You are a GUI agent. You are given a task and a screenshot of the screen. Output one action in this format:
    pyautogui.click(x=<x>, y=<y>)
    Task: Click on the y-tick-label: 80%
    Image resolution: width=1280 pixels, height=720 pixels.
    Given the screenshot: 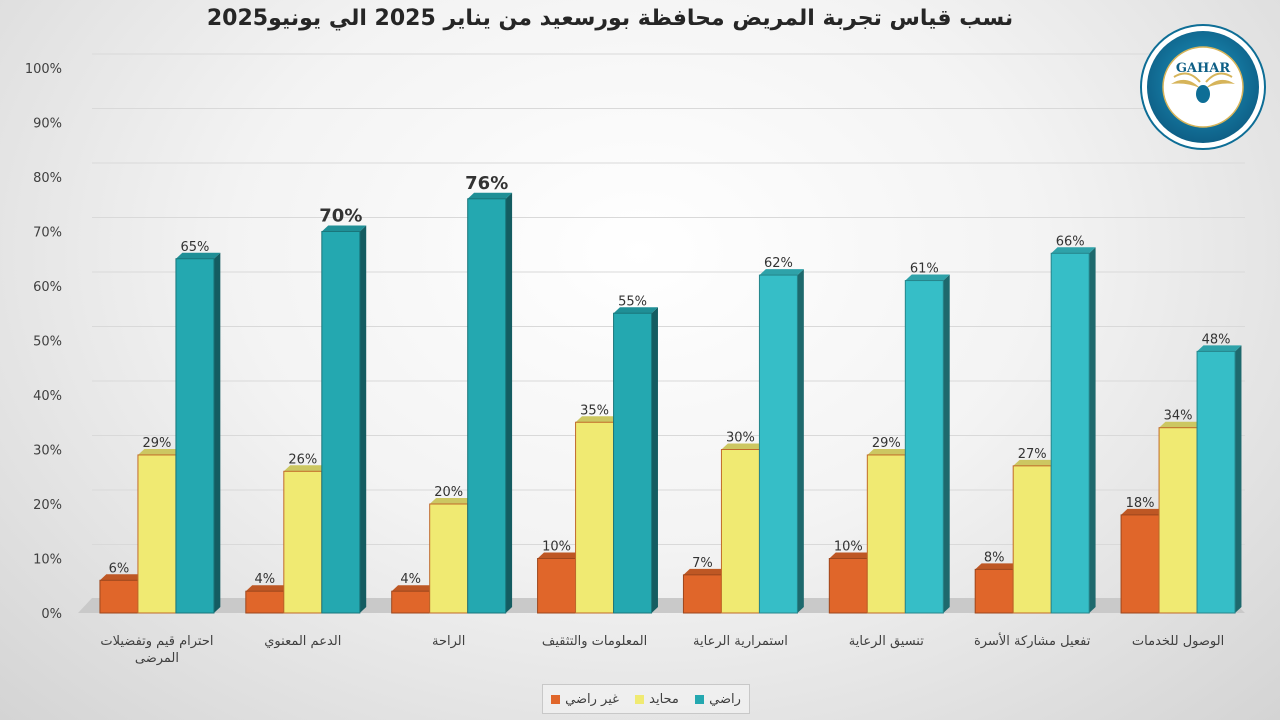 What is the action you would take?
    pyautogui.click(x=47, y=178)
    